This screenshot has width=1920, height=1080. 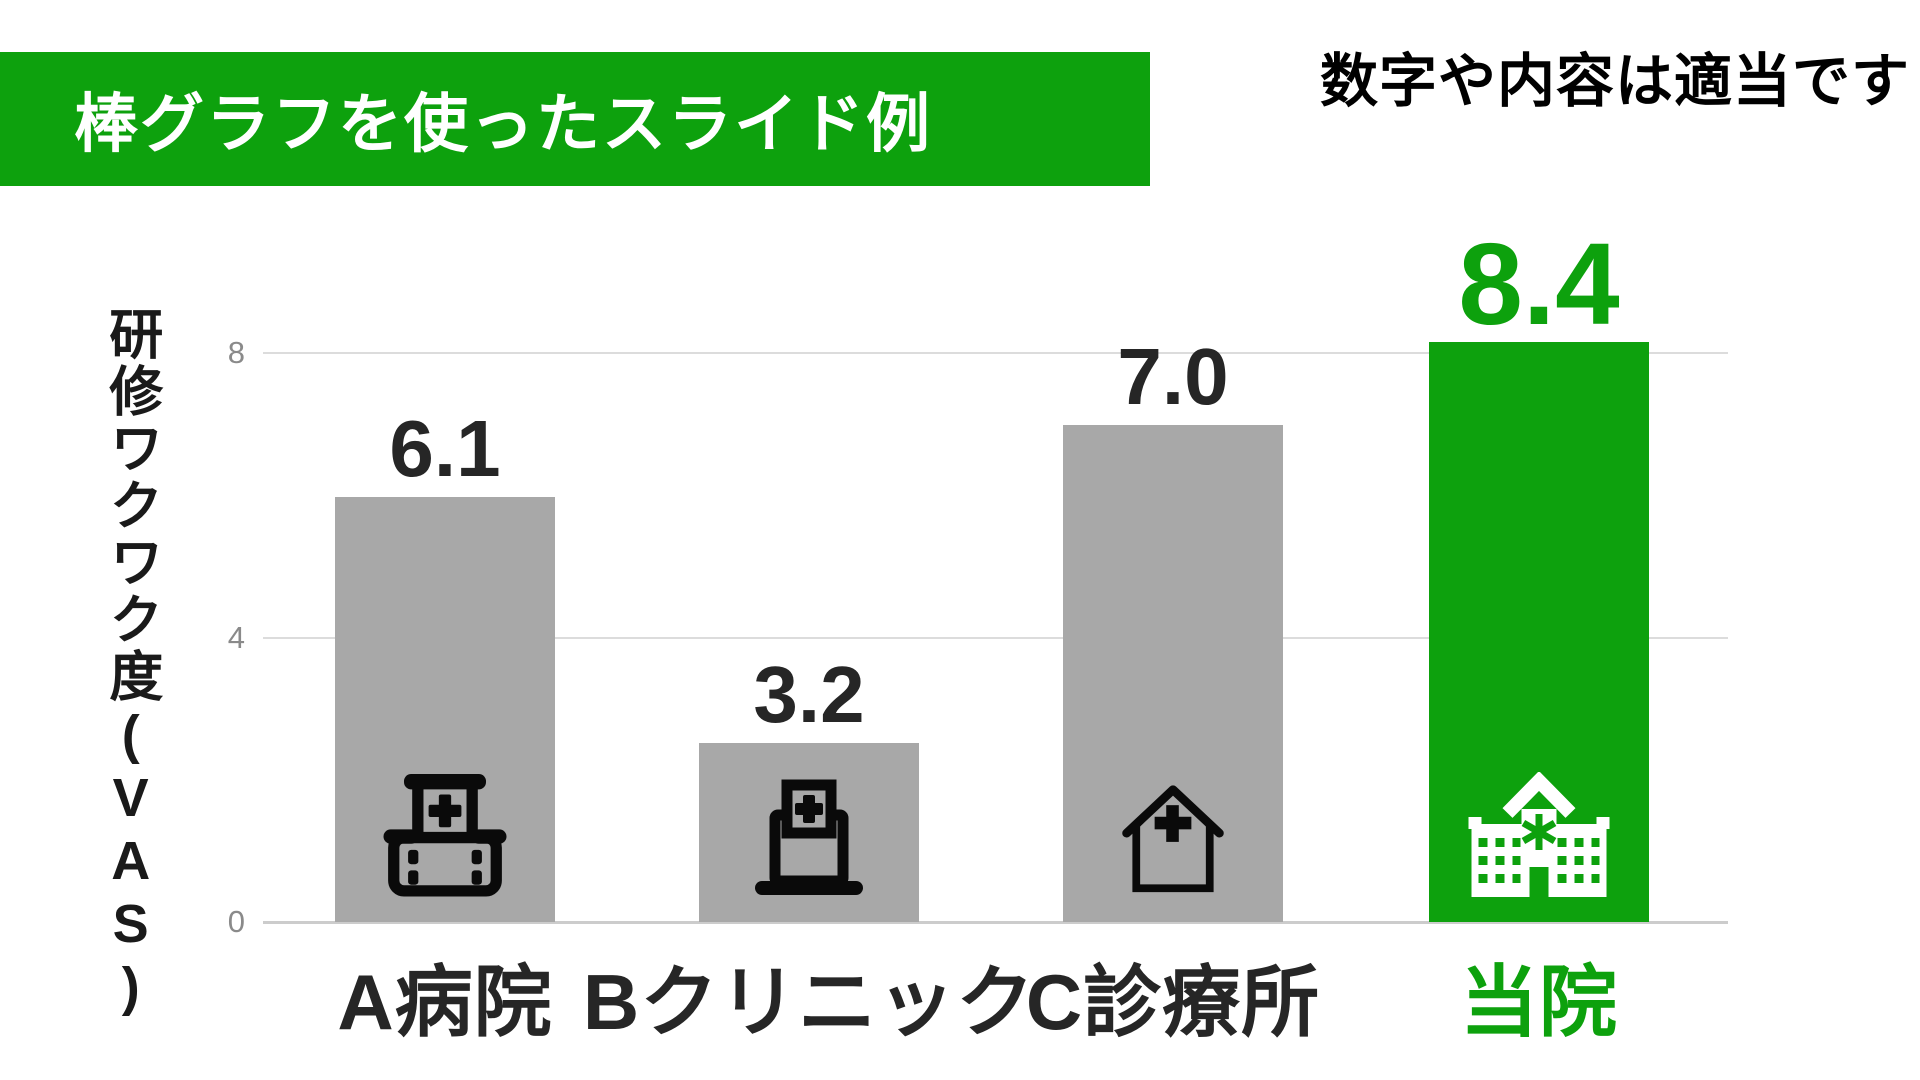 I want to click on bar-value-label: 3.2, so click(x=809, y=694).